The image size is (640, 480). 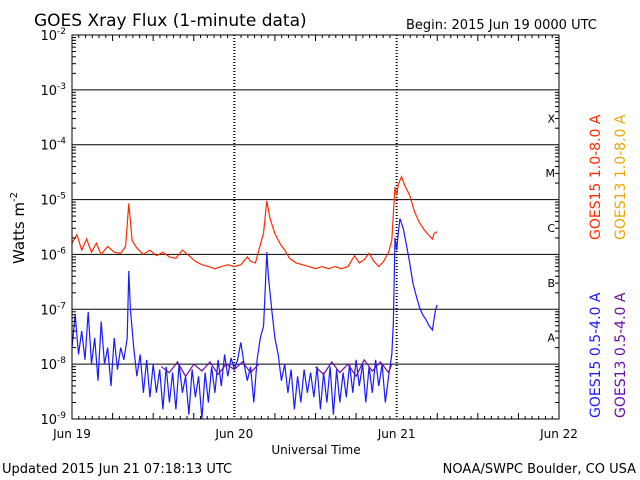 What do you see at coordinates (501, 25) in the screenshot?
I see `begin-label: Begin: 2015 Jun 19 0000 UTC` at bounding box center [501, 25].